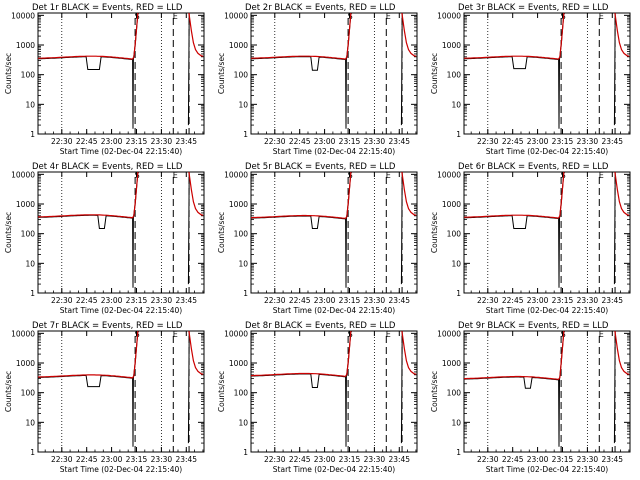  Describe the element at coordinates (107, 326) in the screenshot. I see `panel-title: Det 7r BLACK = Events, RED = LLD` at that location.